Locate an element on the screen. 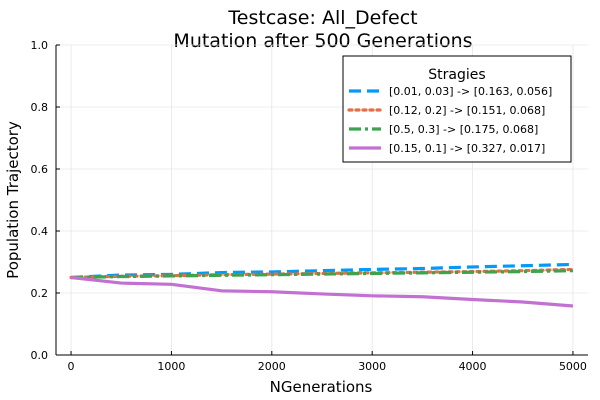  x-tick-label: 4000 is located at coordinates (473, 366).